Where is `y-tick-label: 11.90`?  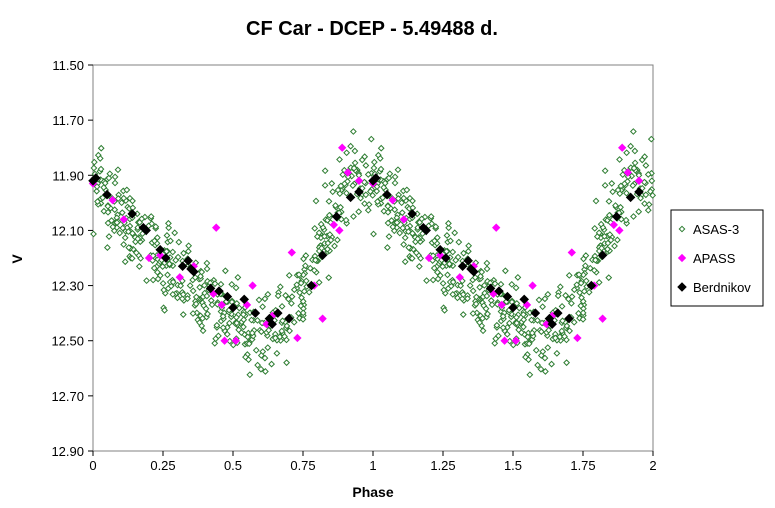 y-tick-label: 11.90 is located at coordinates (68, 175).